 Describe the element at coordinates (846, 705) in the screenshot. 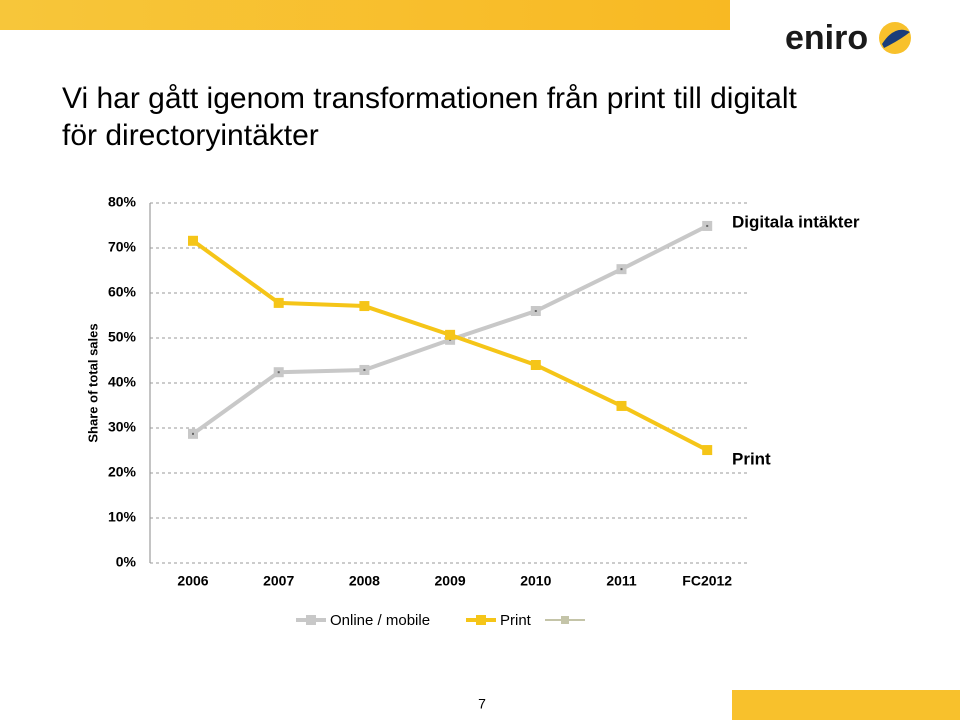

I see `bottom-bar` at that location.